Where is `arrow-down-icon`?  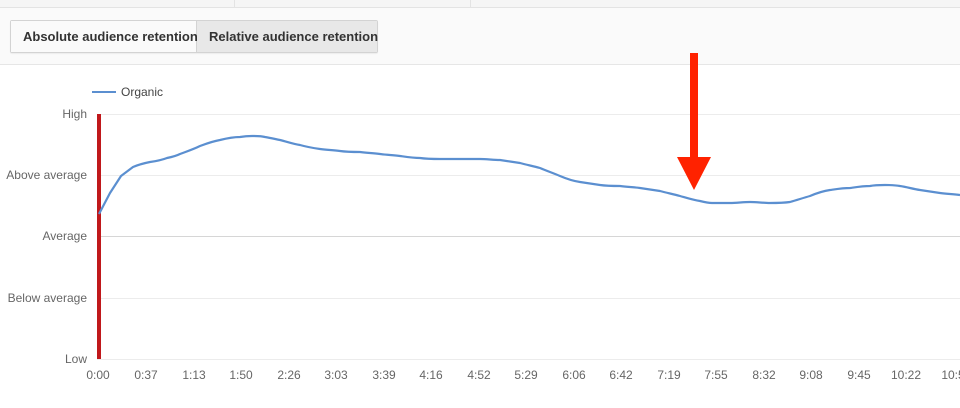
arrow-down-icon is located at coordinates (694, 173).